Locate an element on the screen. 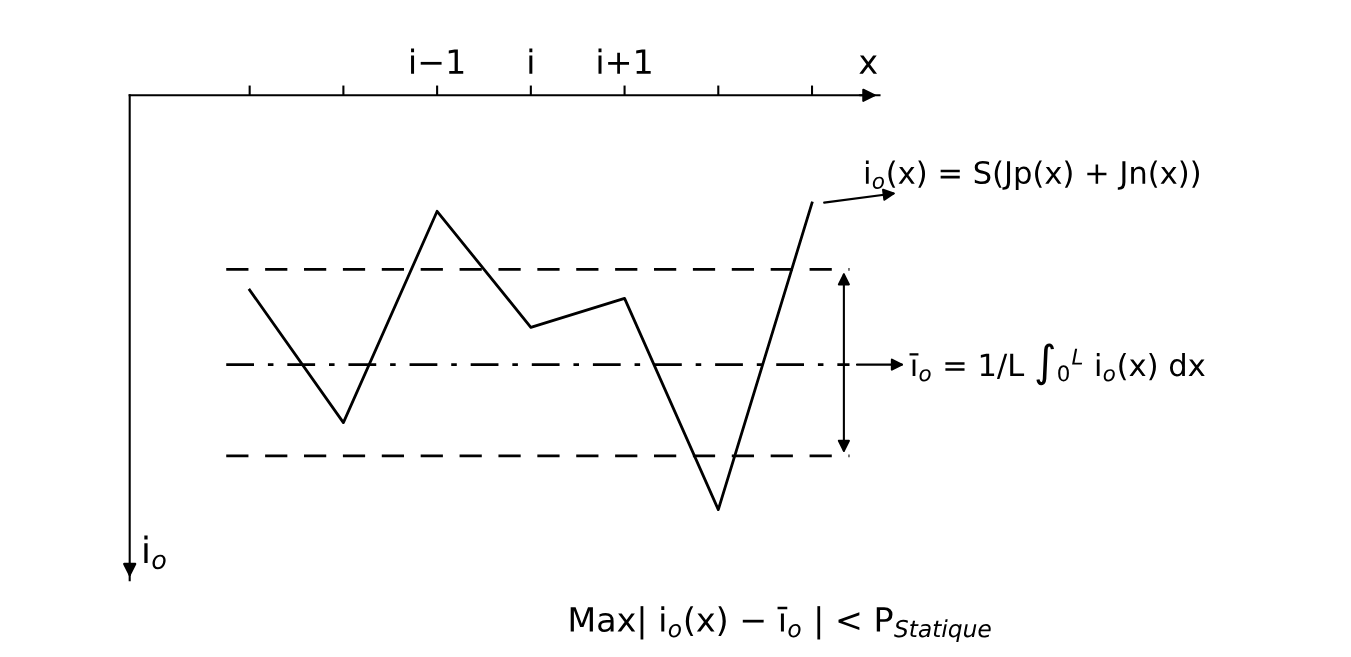 The height and width of the screenshot is (657, 1351). x-tick-label: i is located at coordinates (531, 61).